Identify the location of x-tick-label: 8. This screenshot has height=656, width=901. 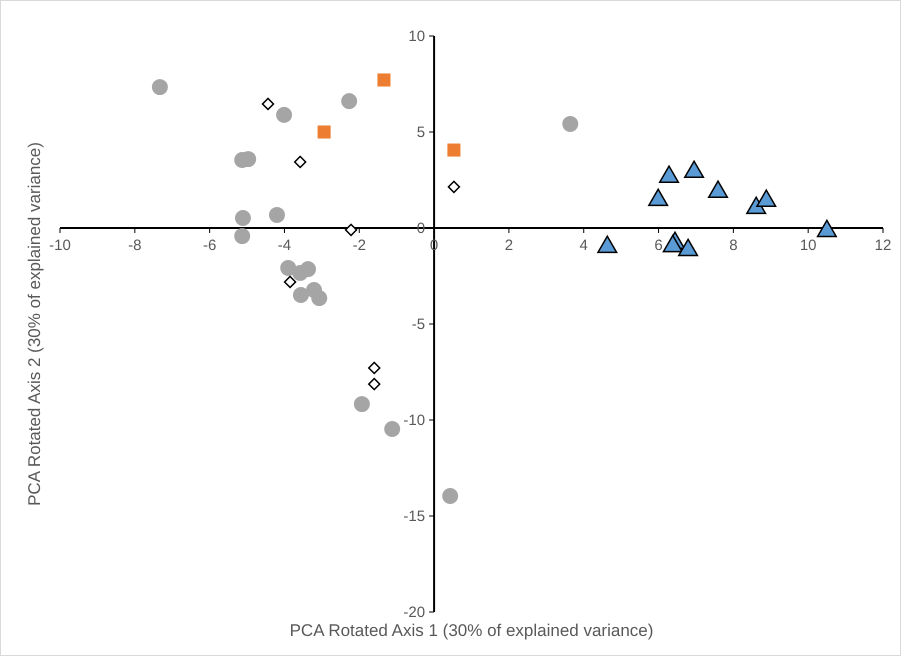
(733, 245).